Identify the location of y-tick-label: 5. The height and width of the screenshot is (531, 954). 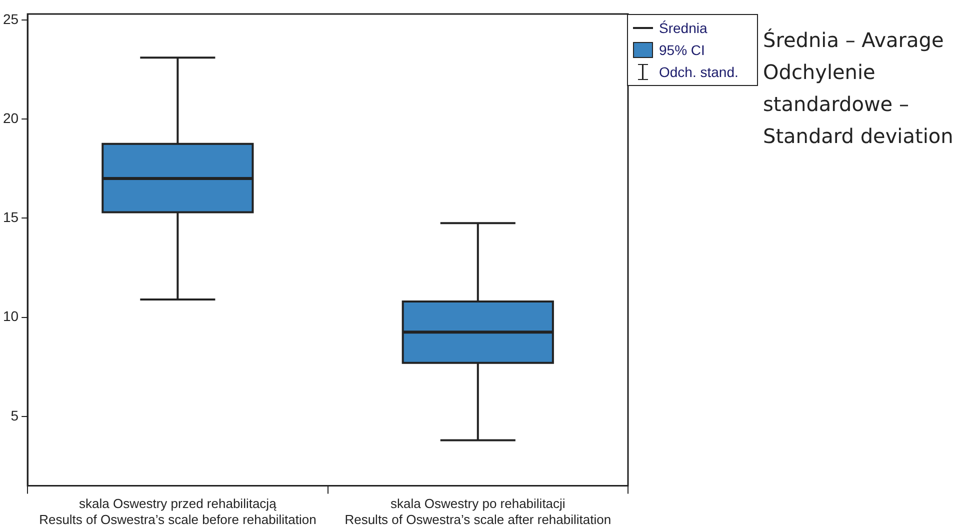
(14, 415).